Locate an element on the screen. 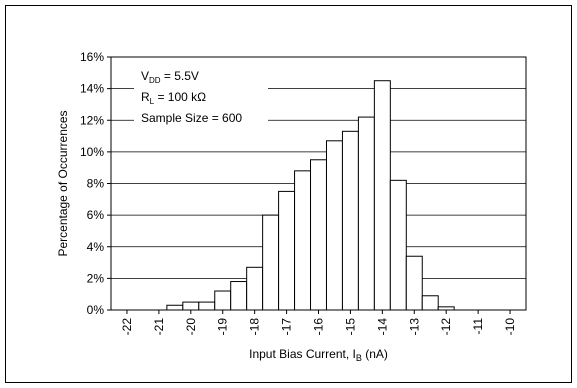  x-tick-label-8: -14 is located at coordinates (382, 327).